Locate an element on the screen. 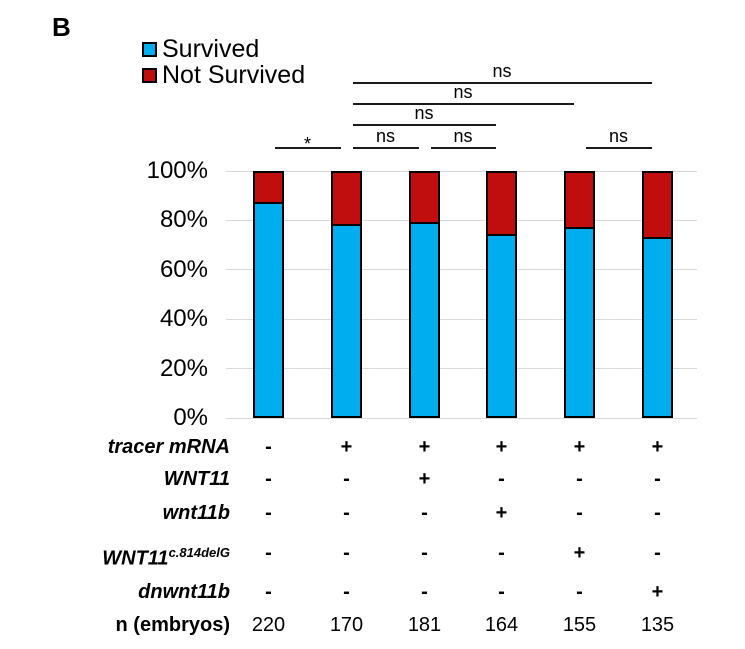 This screenshot has width=745, height=649. y-axis-tick-label: 40% is located at coordinates (183, 319).